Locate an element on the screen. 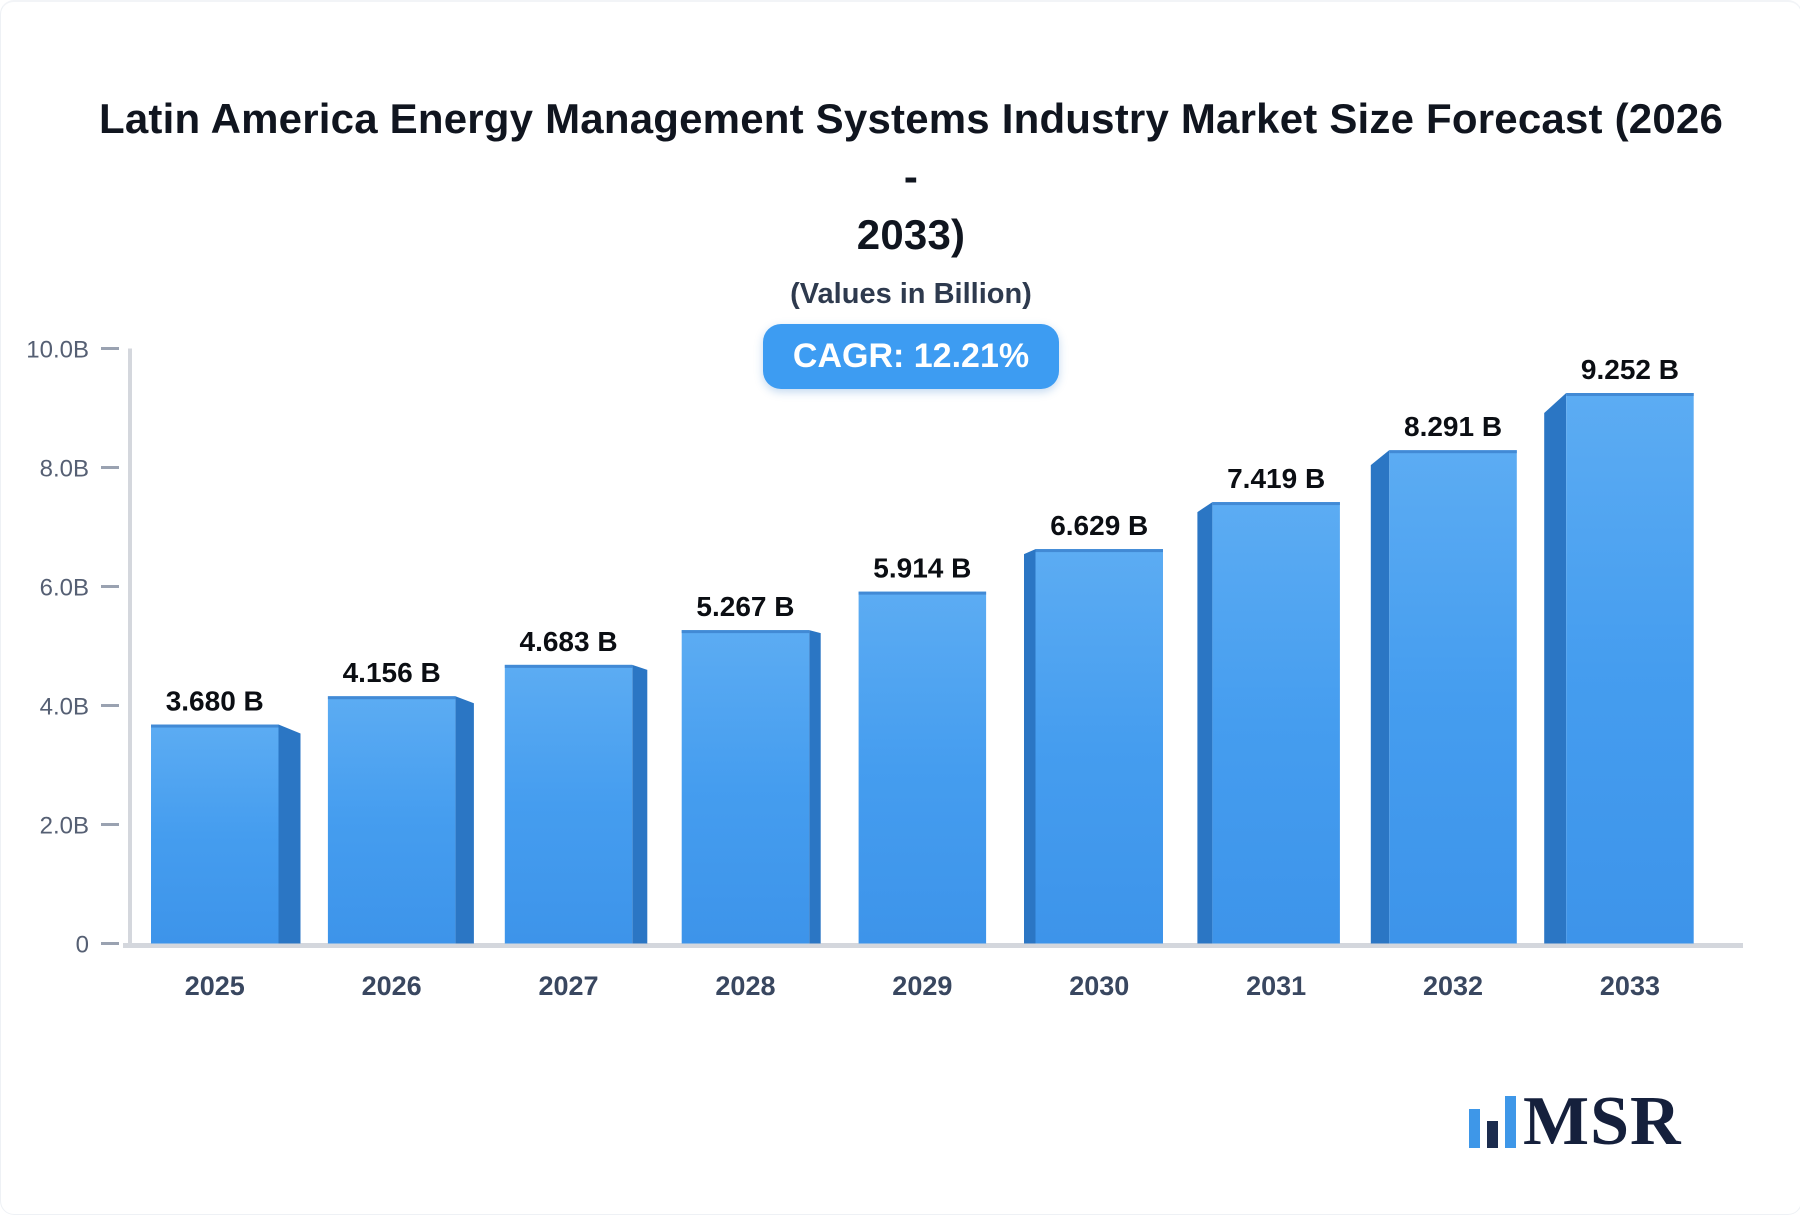  bar-2027 is located at coordinates (576, 804).